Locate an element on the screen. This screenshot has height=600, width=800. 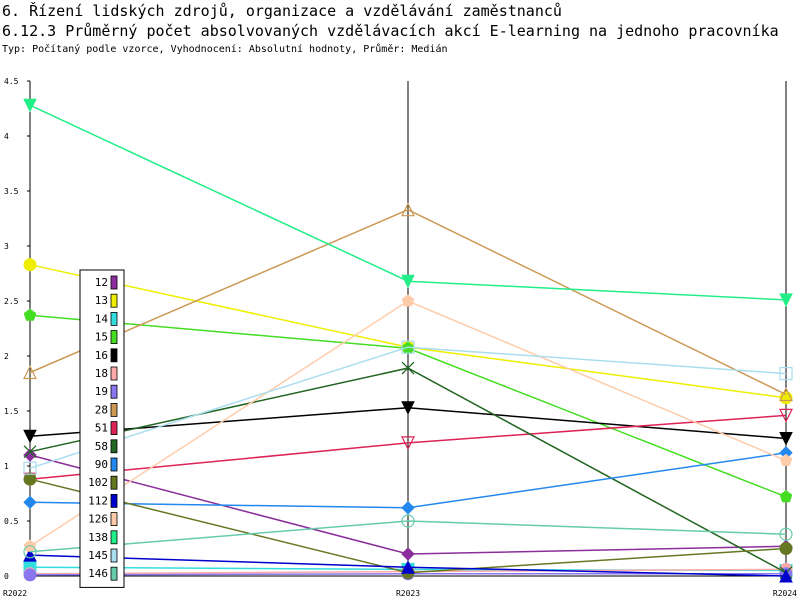
y-tick-label: 2.5 is located at coordinates (11, 301).